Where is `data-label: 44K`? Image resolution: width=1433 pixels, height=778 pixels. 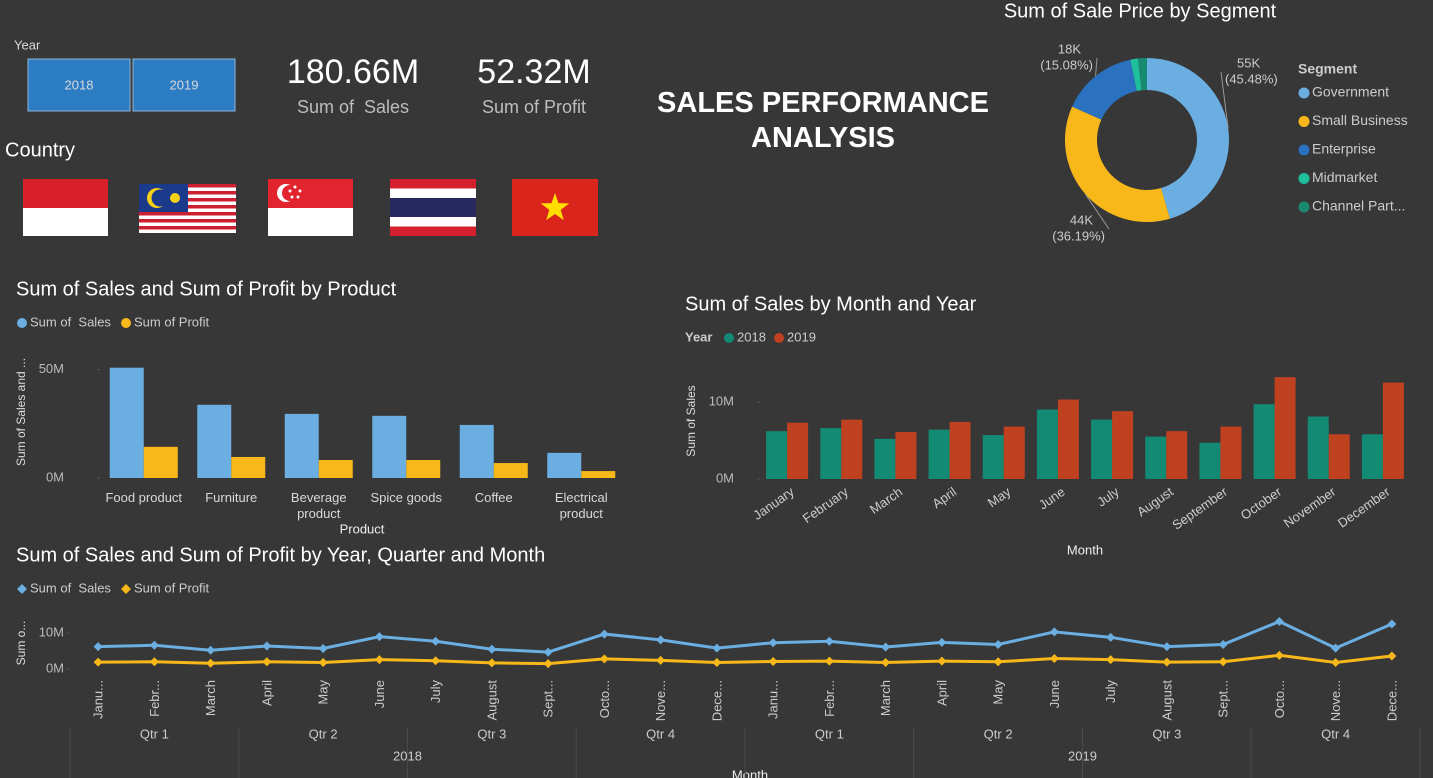 data-label: 44K is located at coordinates (1081, 219).